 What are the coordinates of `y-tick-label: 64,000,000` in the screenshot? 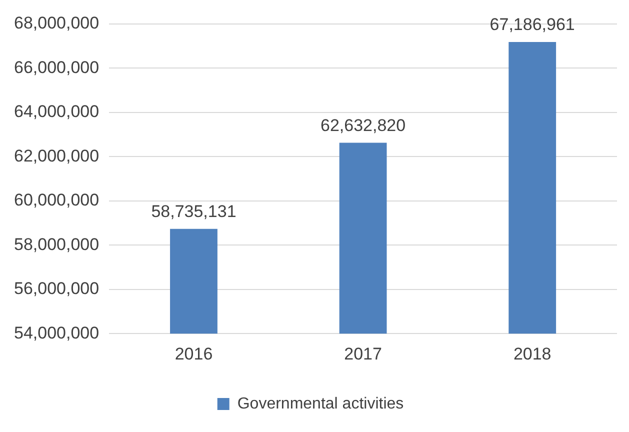 It's located at (57, 112).